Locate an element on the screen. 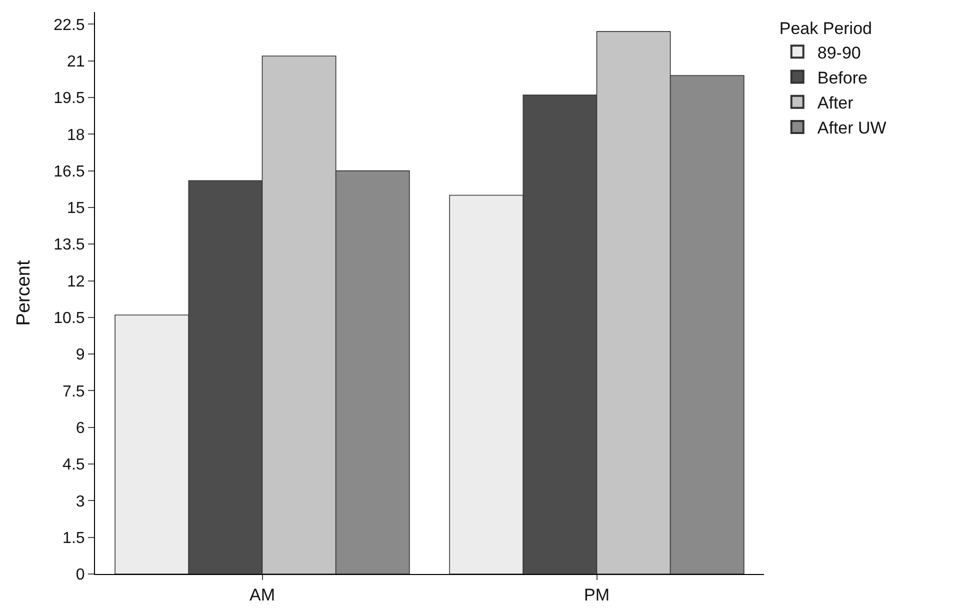  y-tick-label: 0 is located at coordinates (80, 575).